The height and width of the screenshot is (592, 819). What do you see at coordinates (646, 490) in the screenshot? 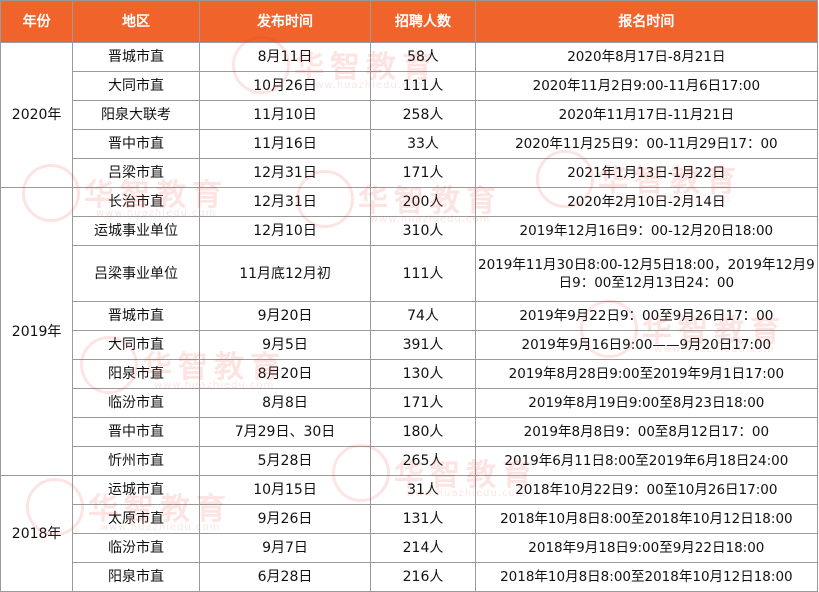
I see `register-time-cell: 2018年10月22日9：00至10月26日17:00` at bounding box center [646, 490].